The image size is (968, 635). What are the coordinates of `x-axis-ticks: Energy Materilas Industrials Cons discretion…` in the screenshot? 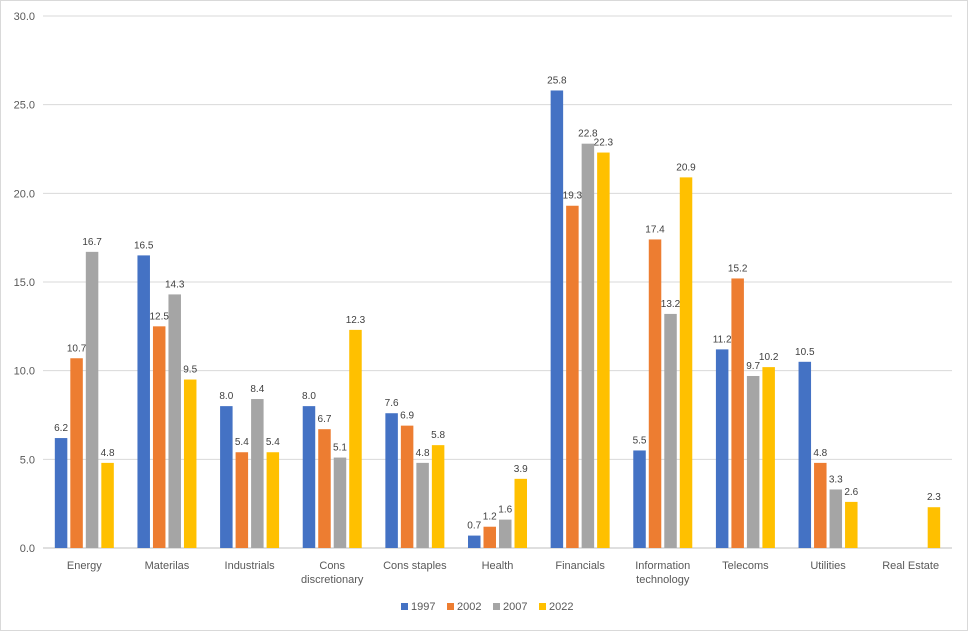 It's located at (503, 573).